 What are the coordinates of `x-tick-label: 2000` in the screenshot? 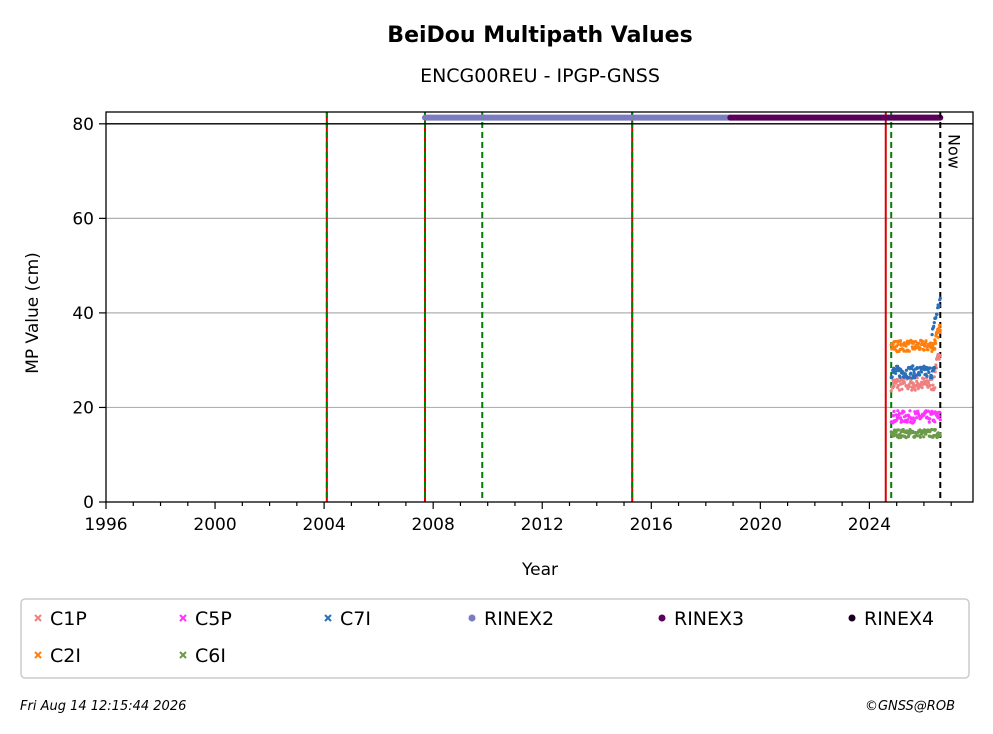 It's located at (214, 525).